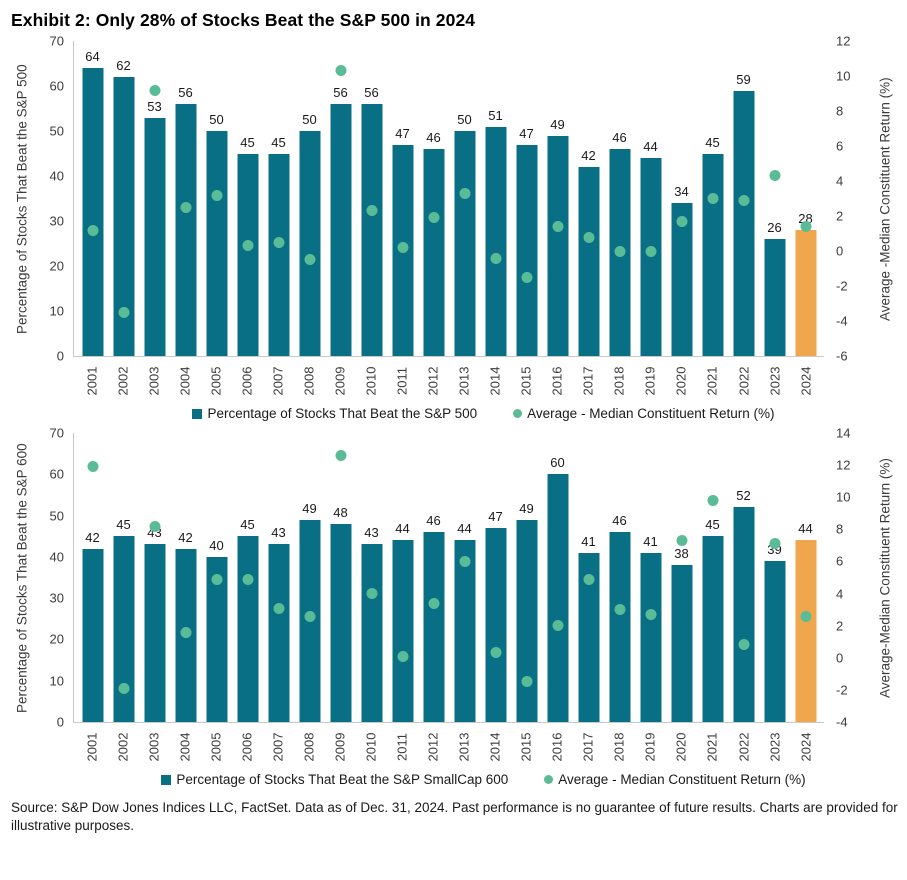  What do you see at coordinates (588, 637) in the screenshot?
I see `bar-2017` at bounding box center [588, 637].